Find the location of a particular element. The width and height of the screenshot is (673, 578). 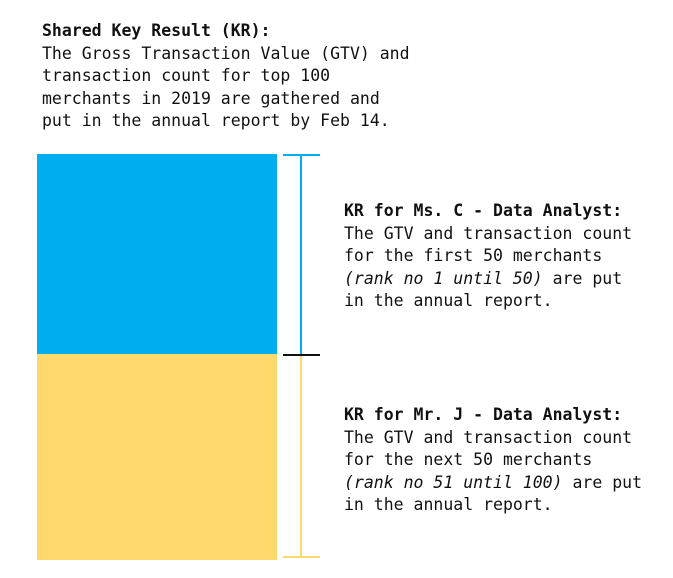

shared-kr-line: merchants in 2019 are gathered and is located at coordinates (211, 98).